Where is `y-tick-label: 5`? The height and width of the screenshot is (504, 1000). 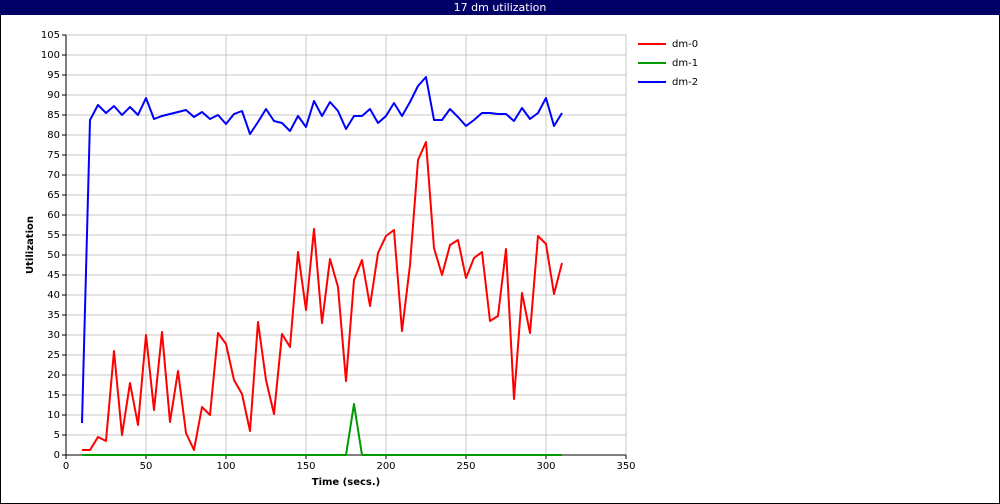 y-tick-label: 5 is located at coordinates (57, 435).